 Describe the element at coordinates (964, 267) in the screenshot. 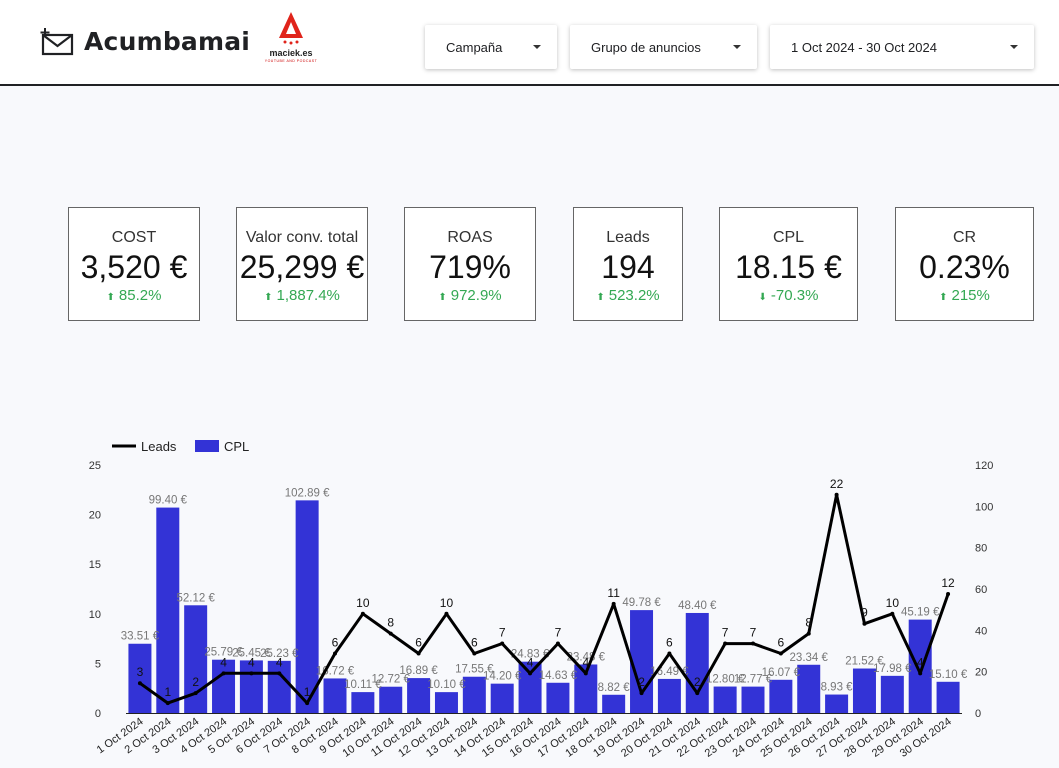

I see `kpi-value: 0.23%` at that location.